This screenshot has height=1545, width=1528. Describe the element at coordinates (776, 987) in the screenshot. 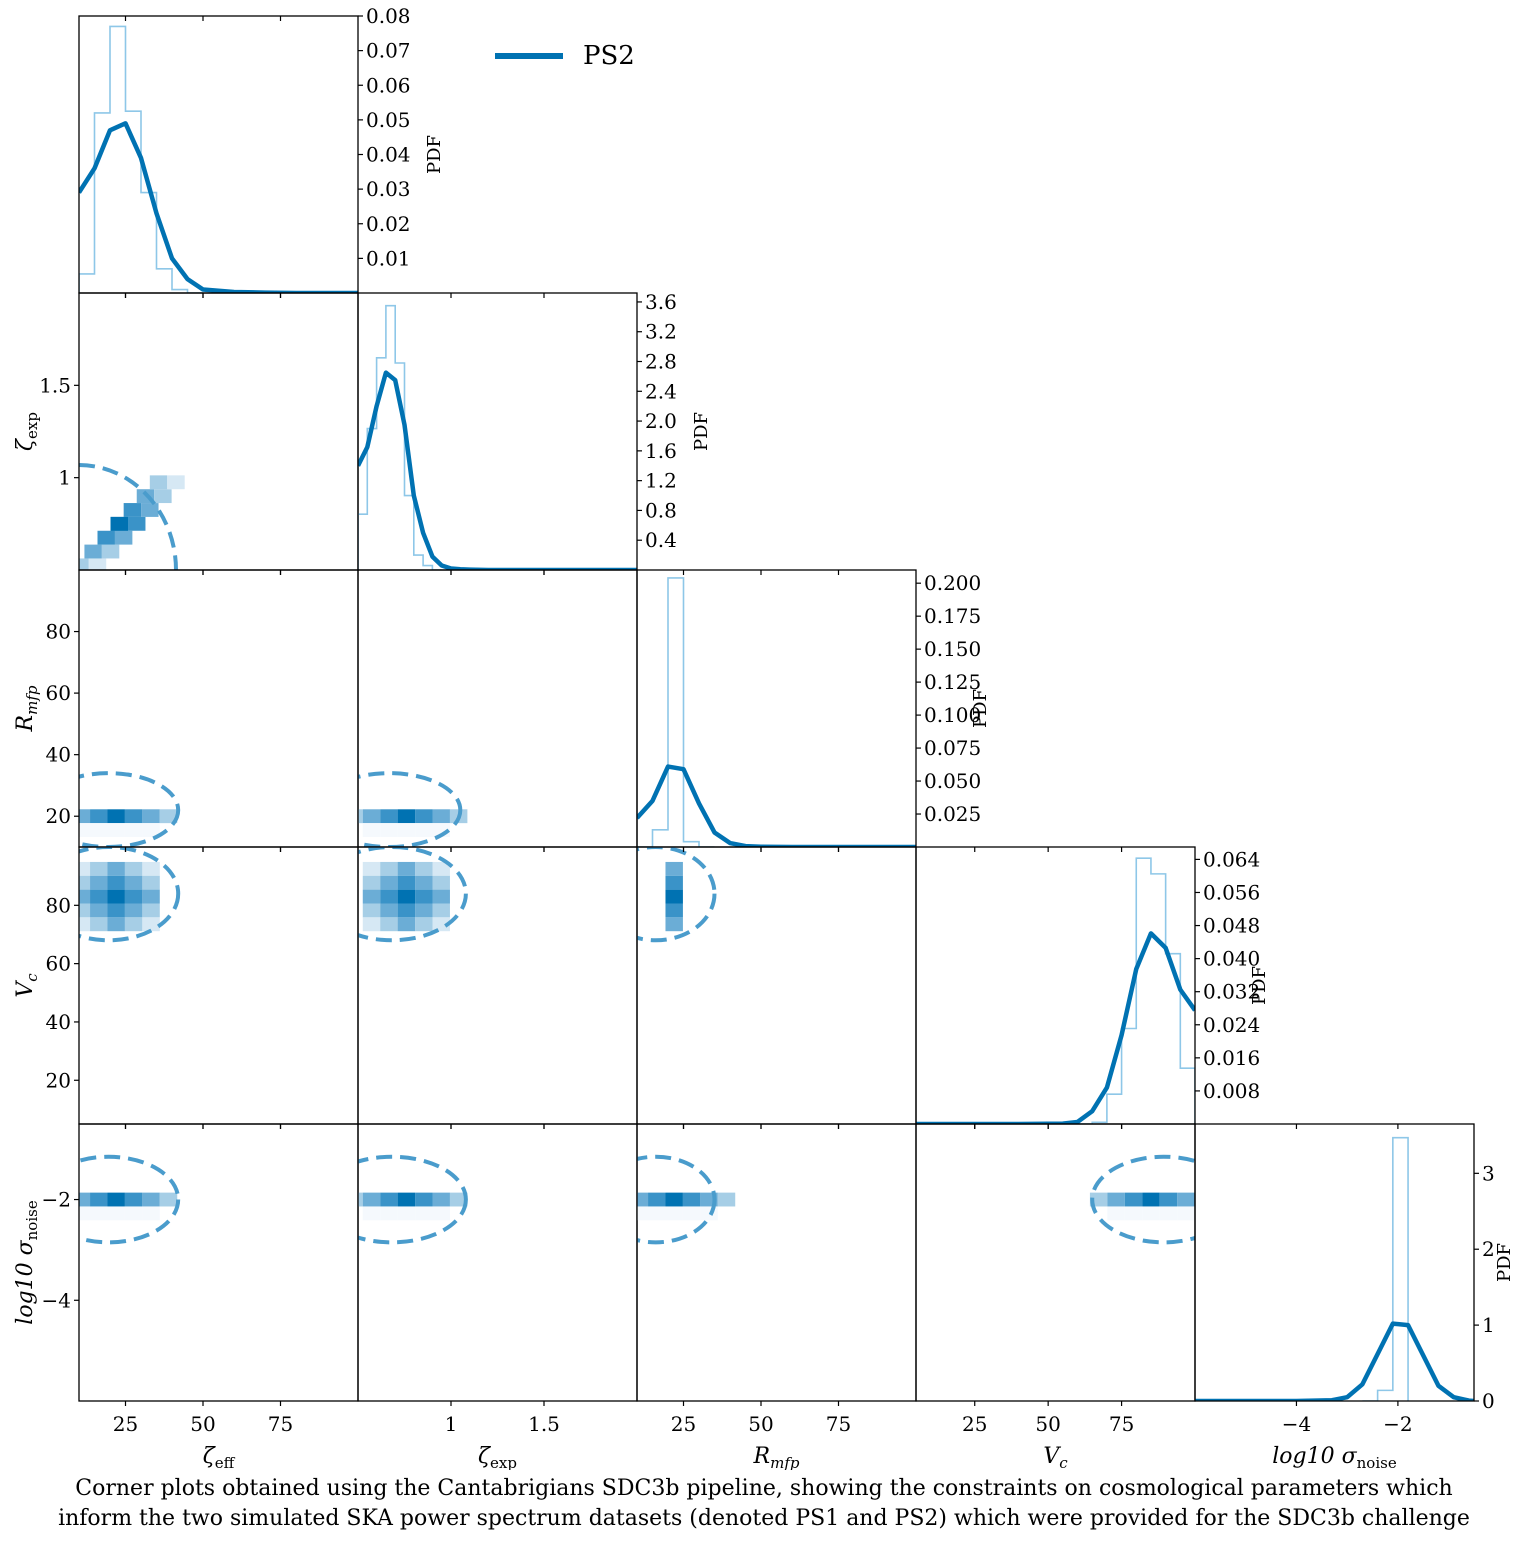

I see `panel-V_c-vs-R_mfp` at that location.